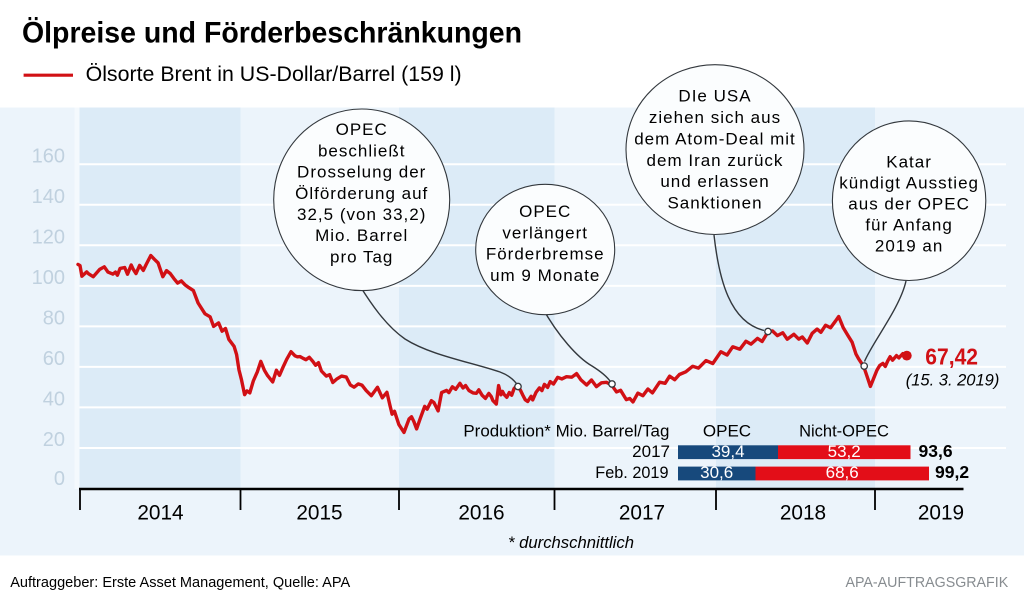 The image size is (1024, 612). I want to click on svg-text: und erlassen, so click(714, 181).